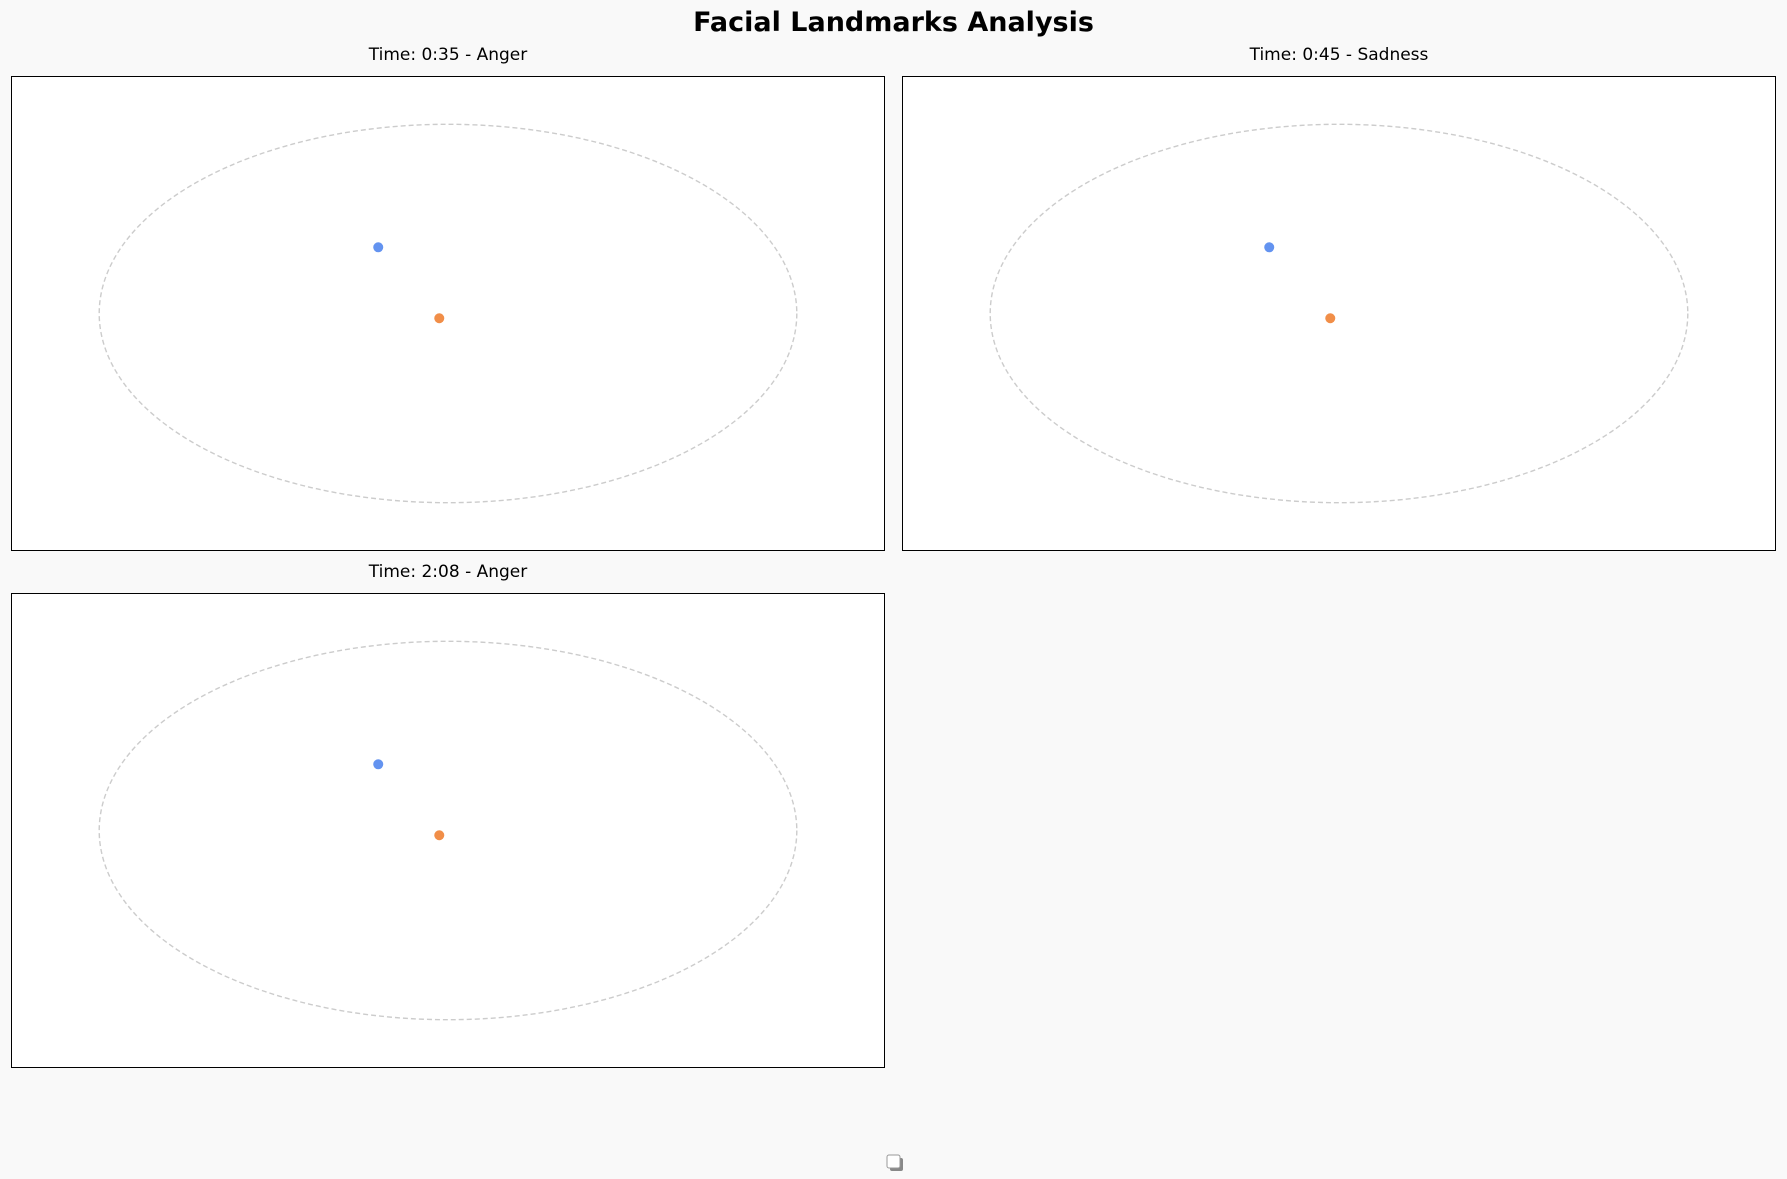 Image resolution: width=1787 pixels, height=1179 pixels. Describe the element at coordinates (448, 572) in the screenshot. I see `panel-title-3: Time: 2:08 - Anger` at that location.